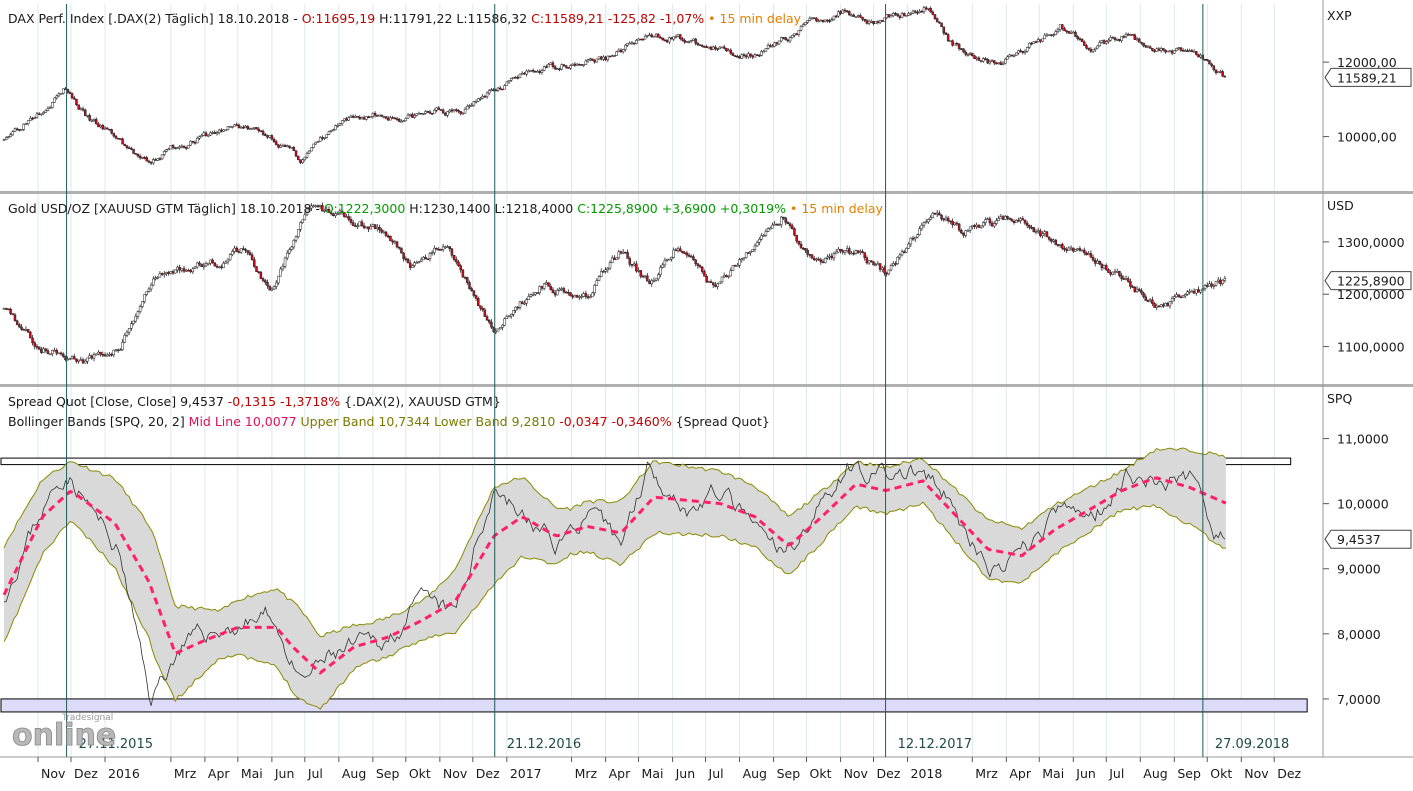 The image size is (1413, 791). Describe the element at coordinates (315, 773) in the screenshot. I see `x-tick-label: Jul` at that location.